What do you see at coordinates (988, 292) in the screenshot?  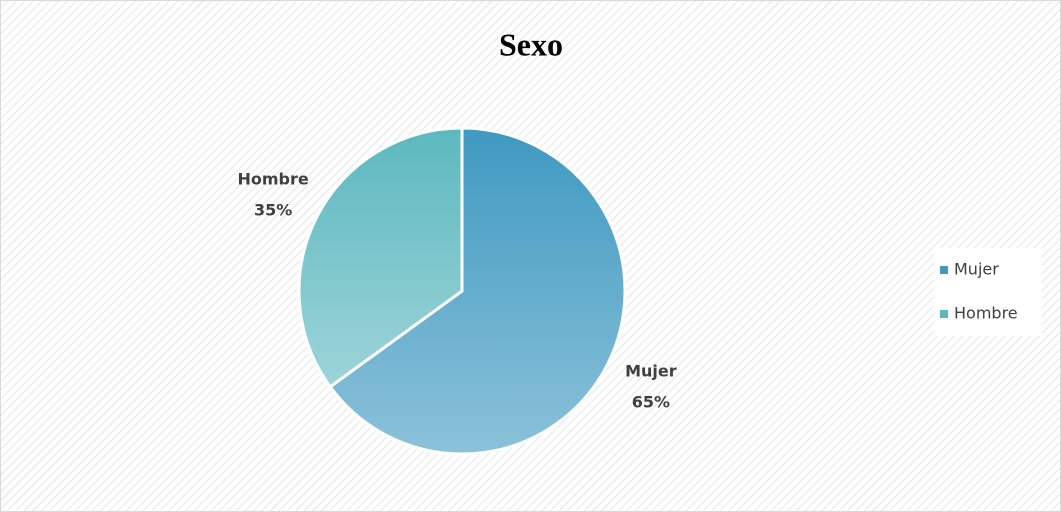 I see `legend-box` at bounding box center [988, 292].